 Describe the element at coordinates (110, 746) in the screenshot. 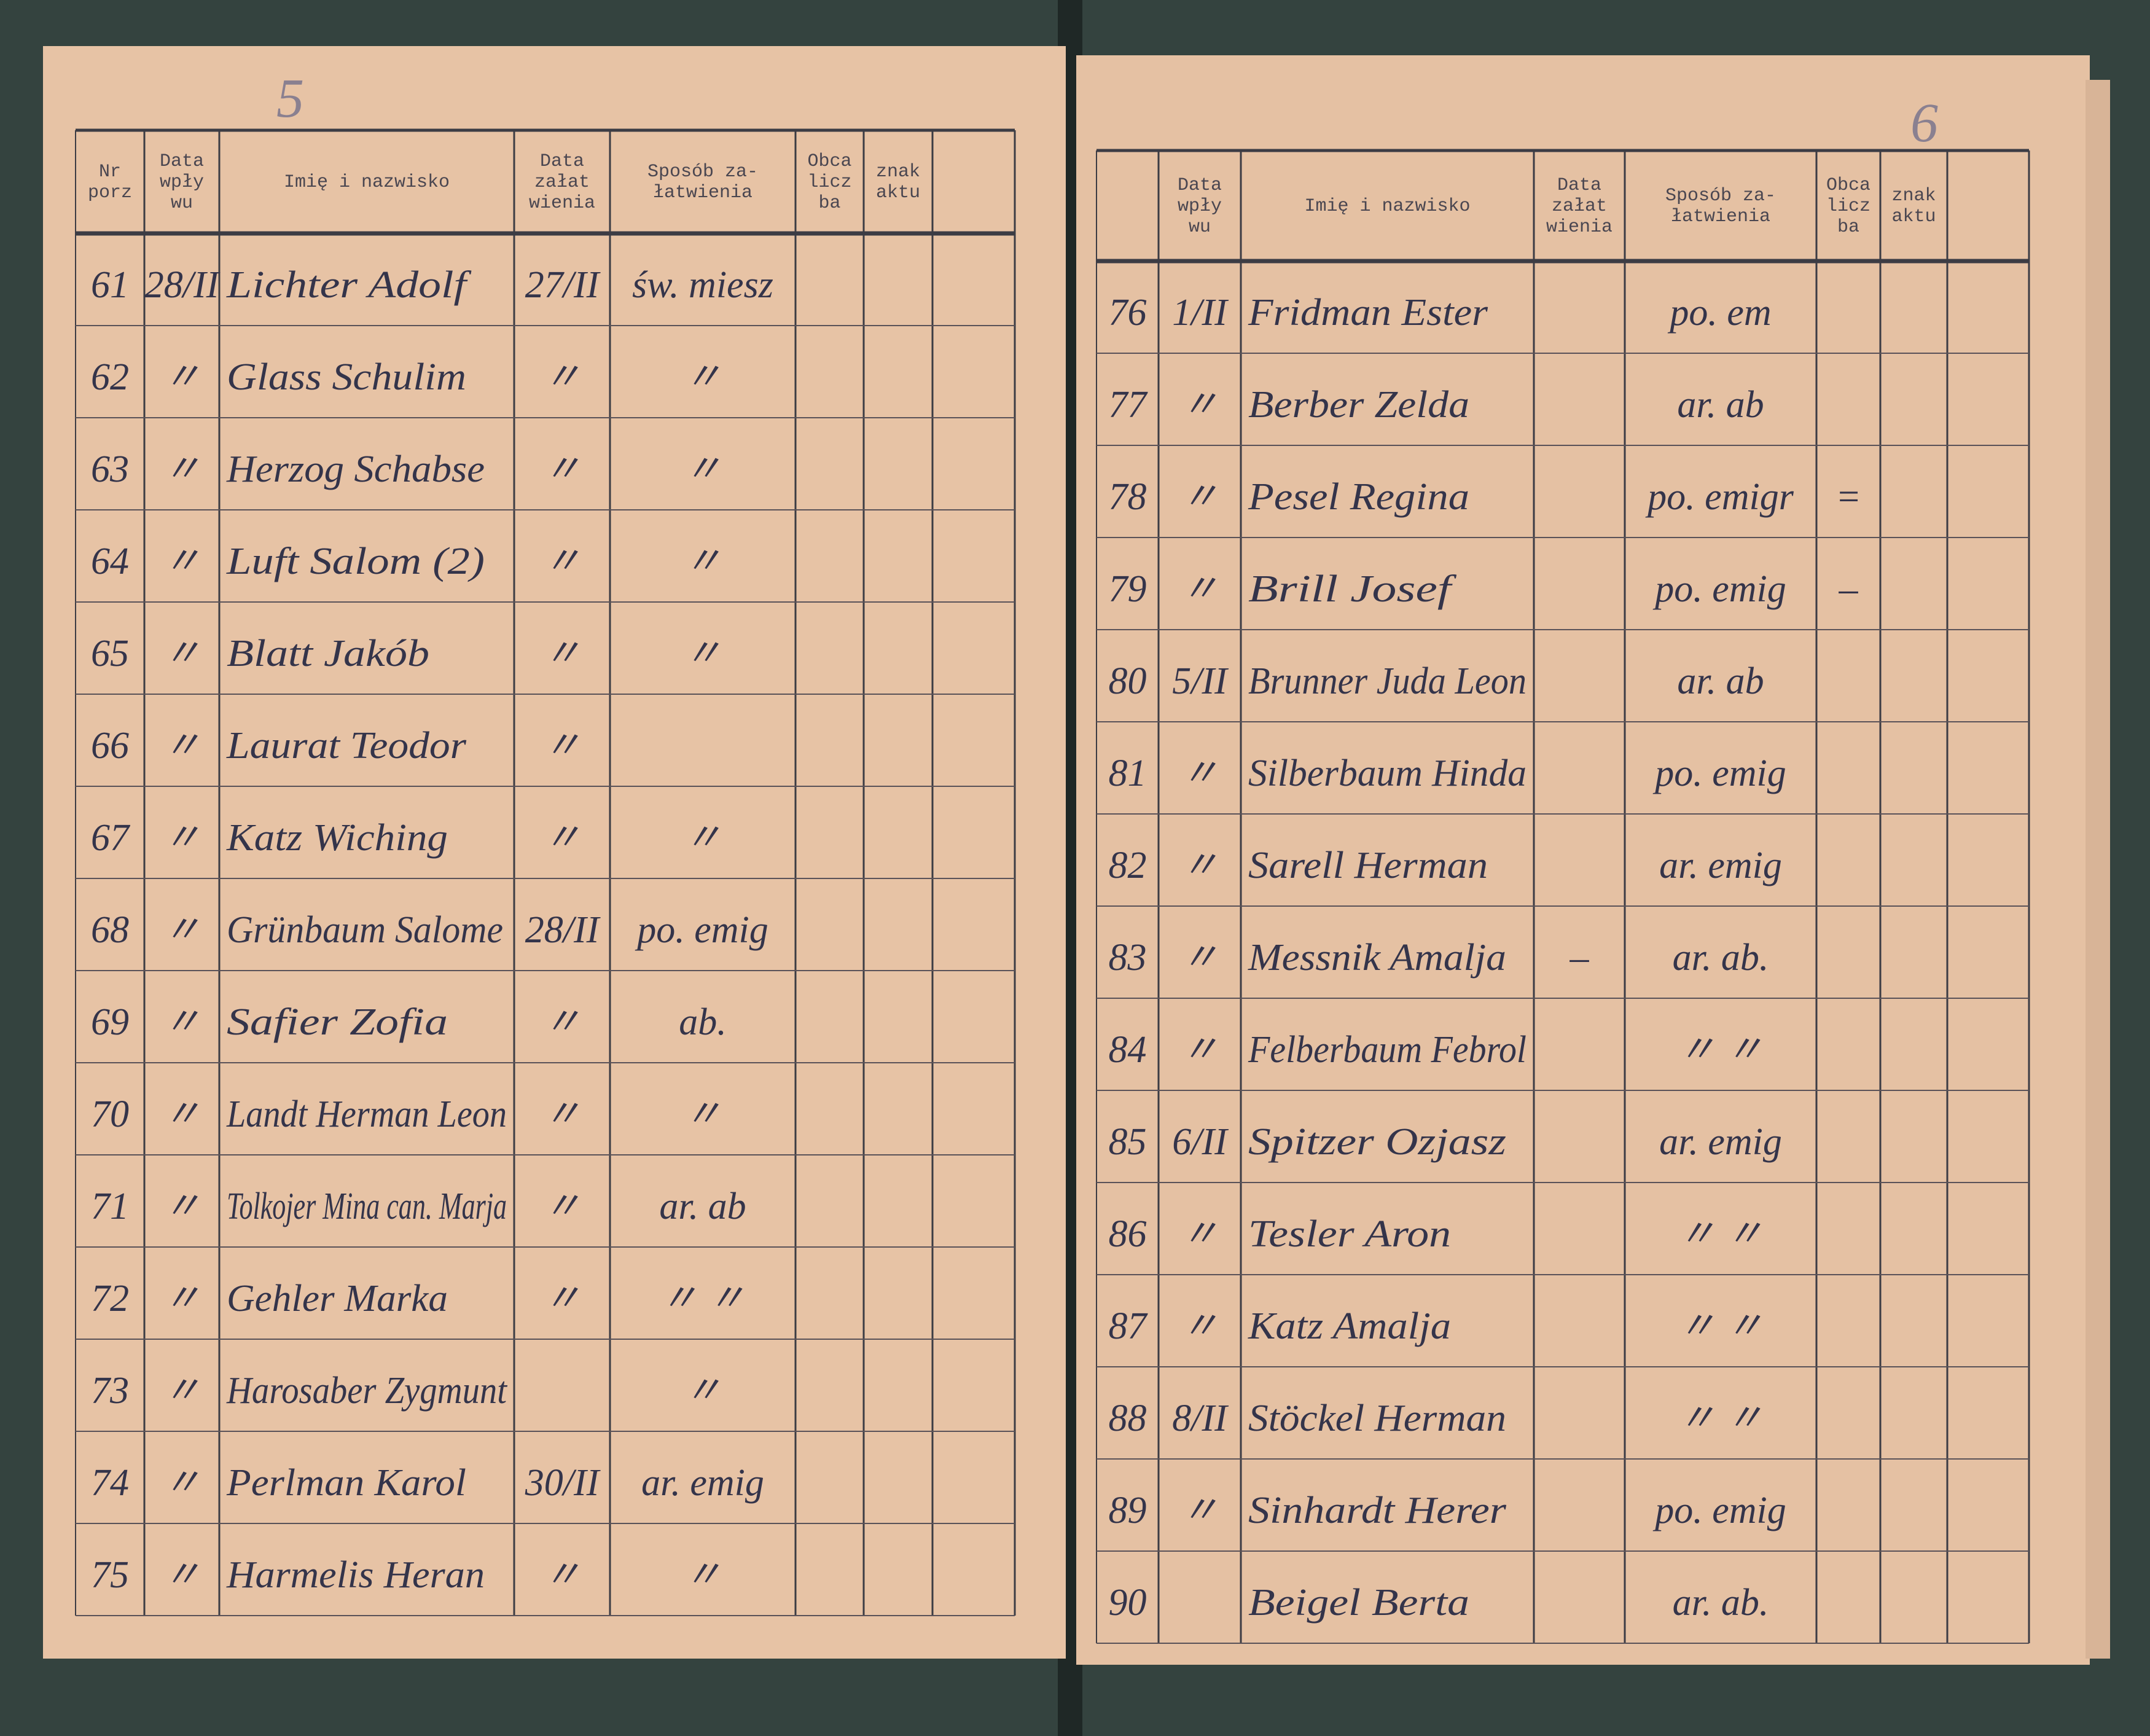

I see `cell-nr: 66` at that location.